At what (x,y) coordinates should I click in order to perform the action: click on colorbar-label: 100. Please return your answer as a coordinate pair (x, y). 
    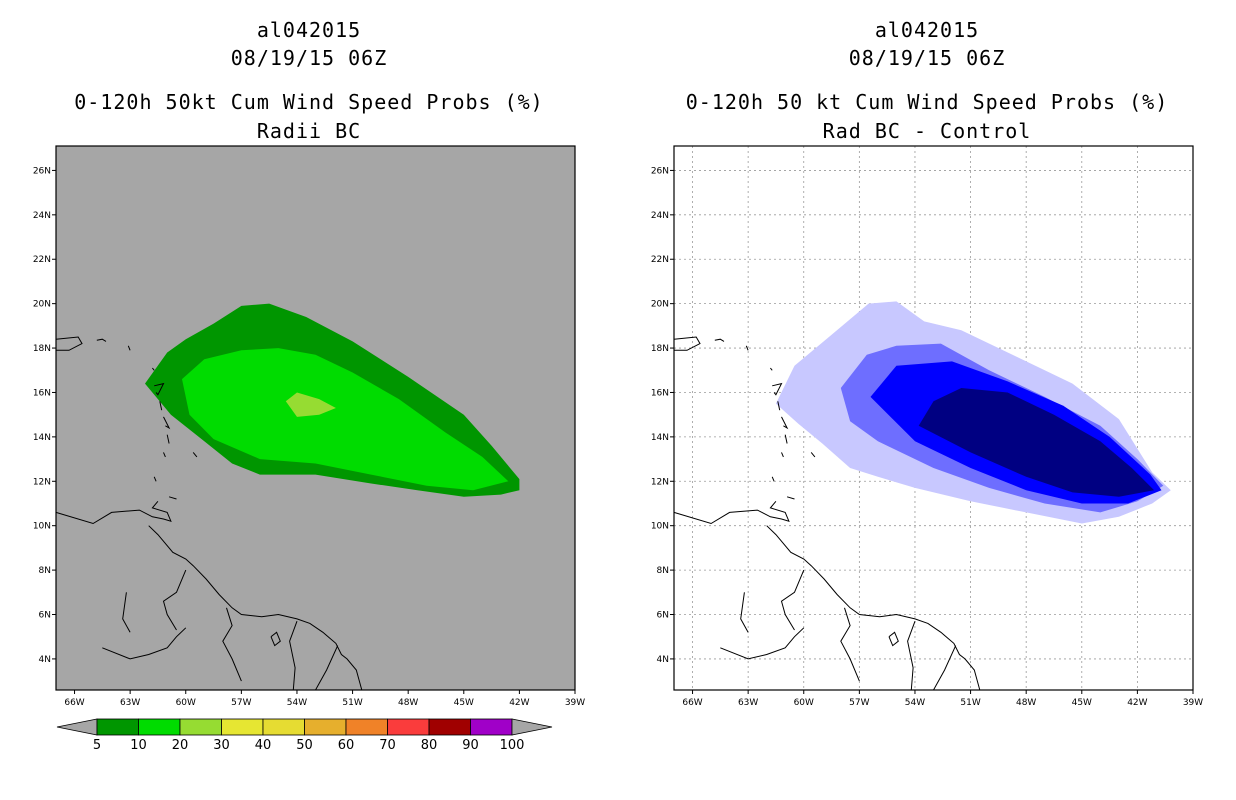
    Looking at the image, I should click on (512, 745).